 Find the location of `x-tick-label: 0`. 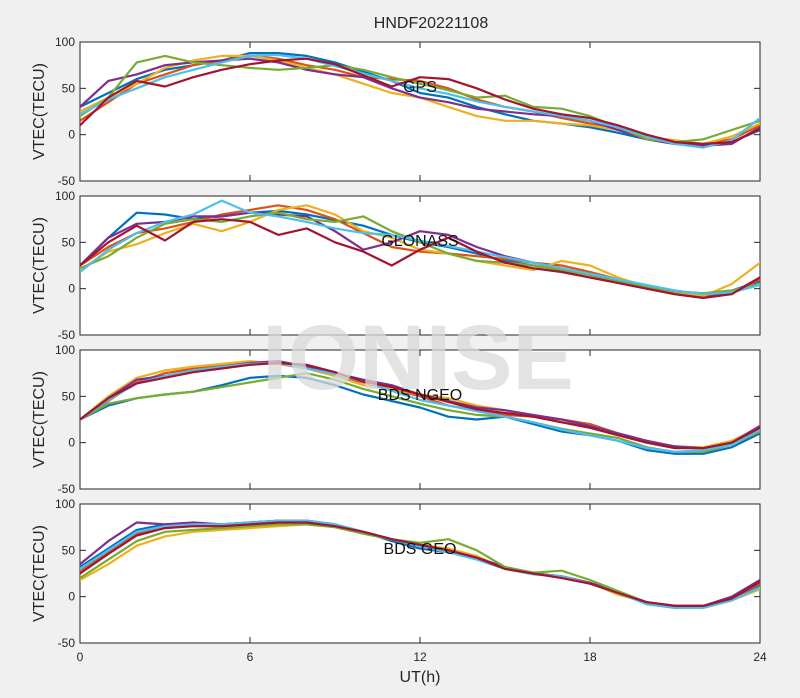

x-tick-label: 0 is located at coordinates (80, 657).